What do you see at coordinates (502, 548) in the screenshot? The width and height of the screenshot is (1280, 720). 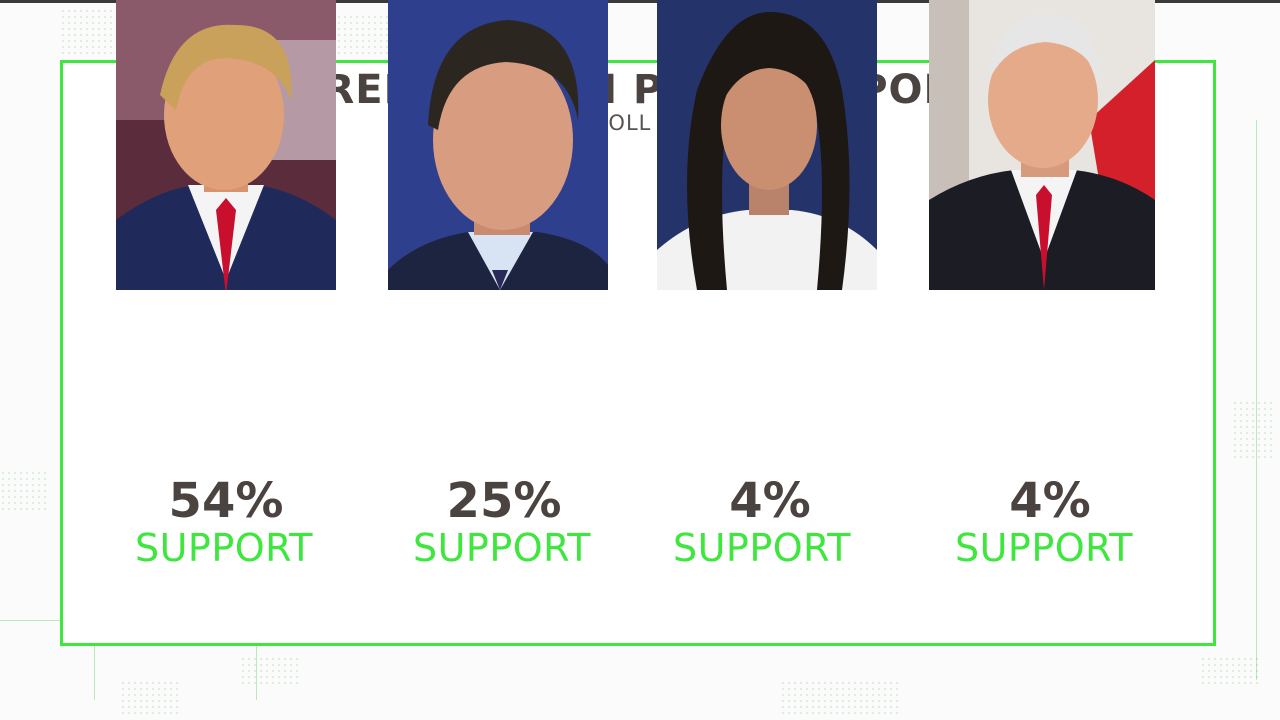 I see `candidate-support-label-2: SUPPORT` at bounding box center [502, 548].